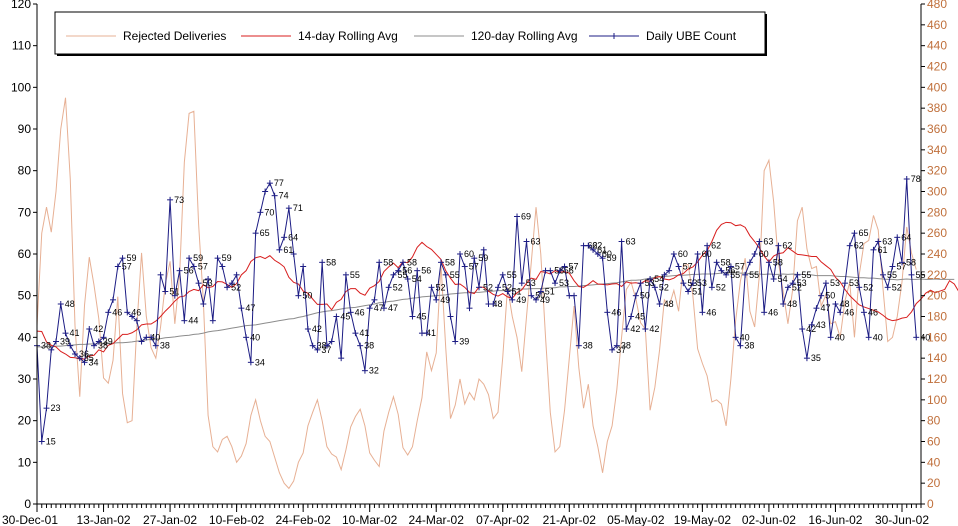  I want to click on y-left-tick-label: 10, so click(25, 462).